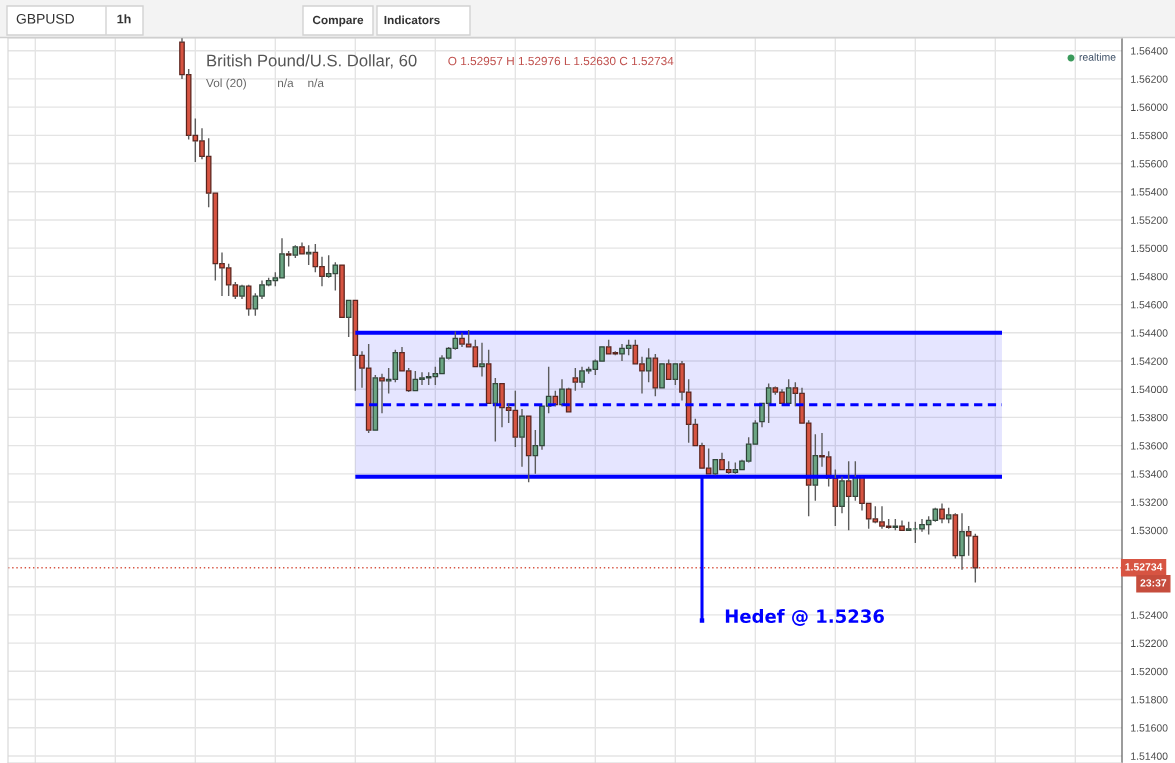  Describe the element at coordinates (124, 19) in the screenshot. I see `text: 1h` at that location.